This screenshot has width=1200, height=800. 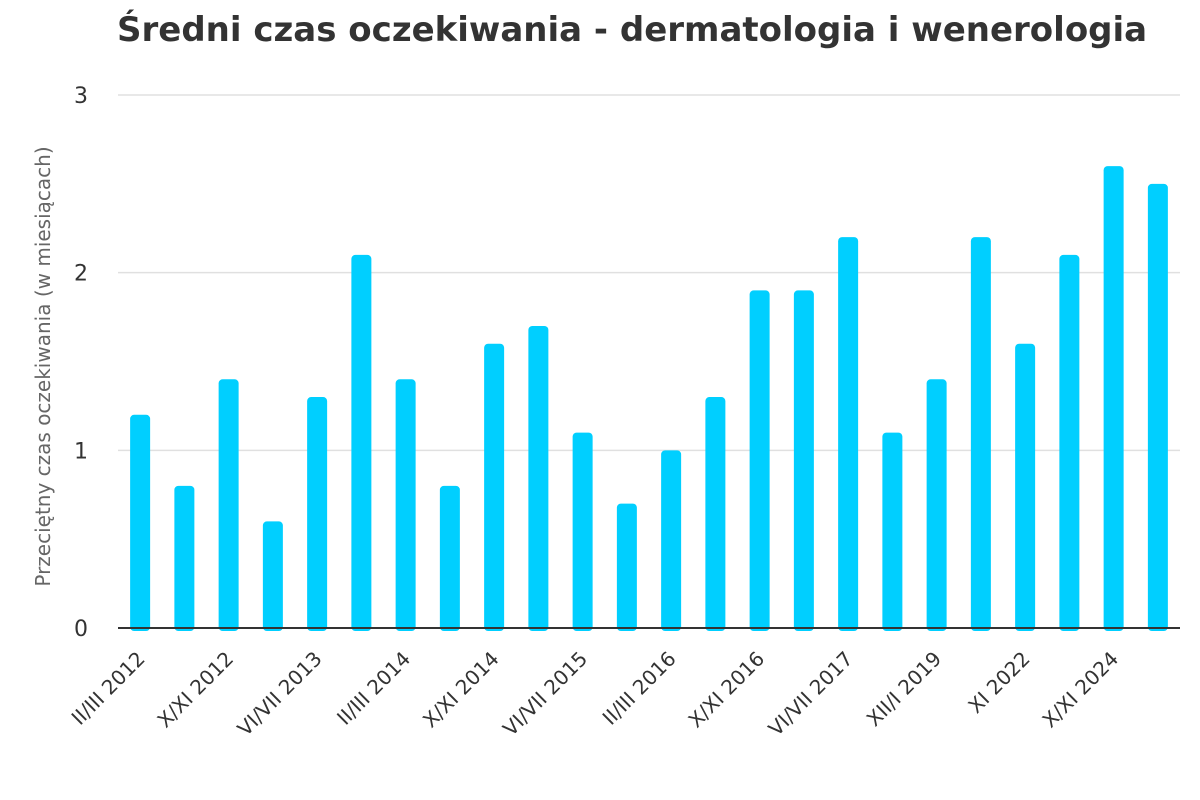 I want to click on y-axis-ticks: 0 1 2 3, so click(x=81, y=363).